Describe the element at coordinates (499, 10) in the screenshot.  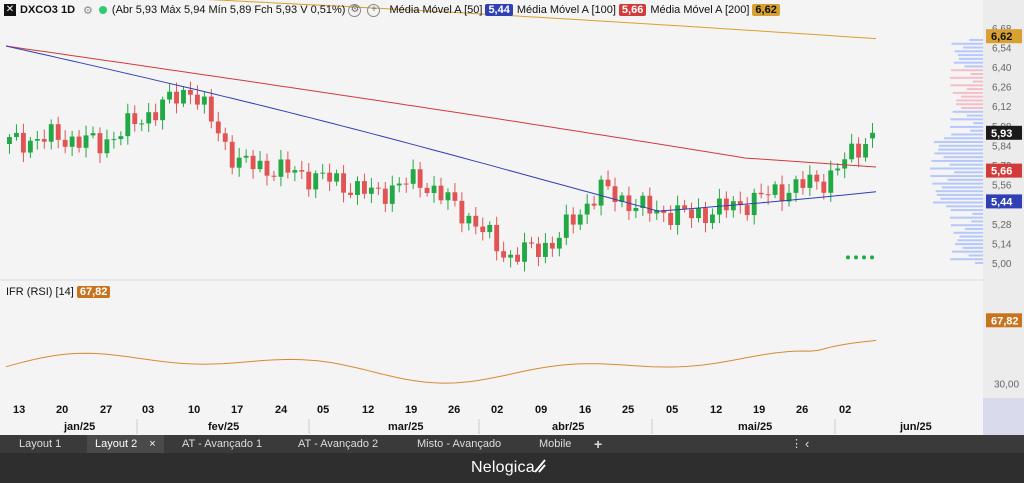
I see `ma50-value-badge: 5,44` at that location.